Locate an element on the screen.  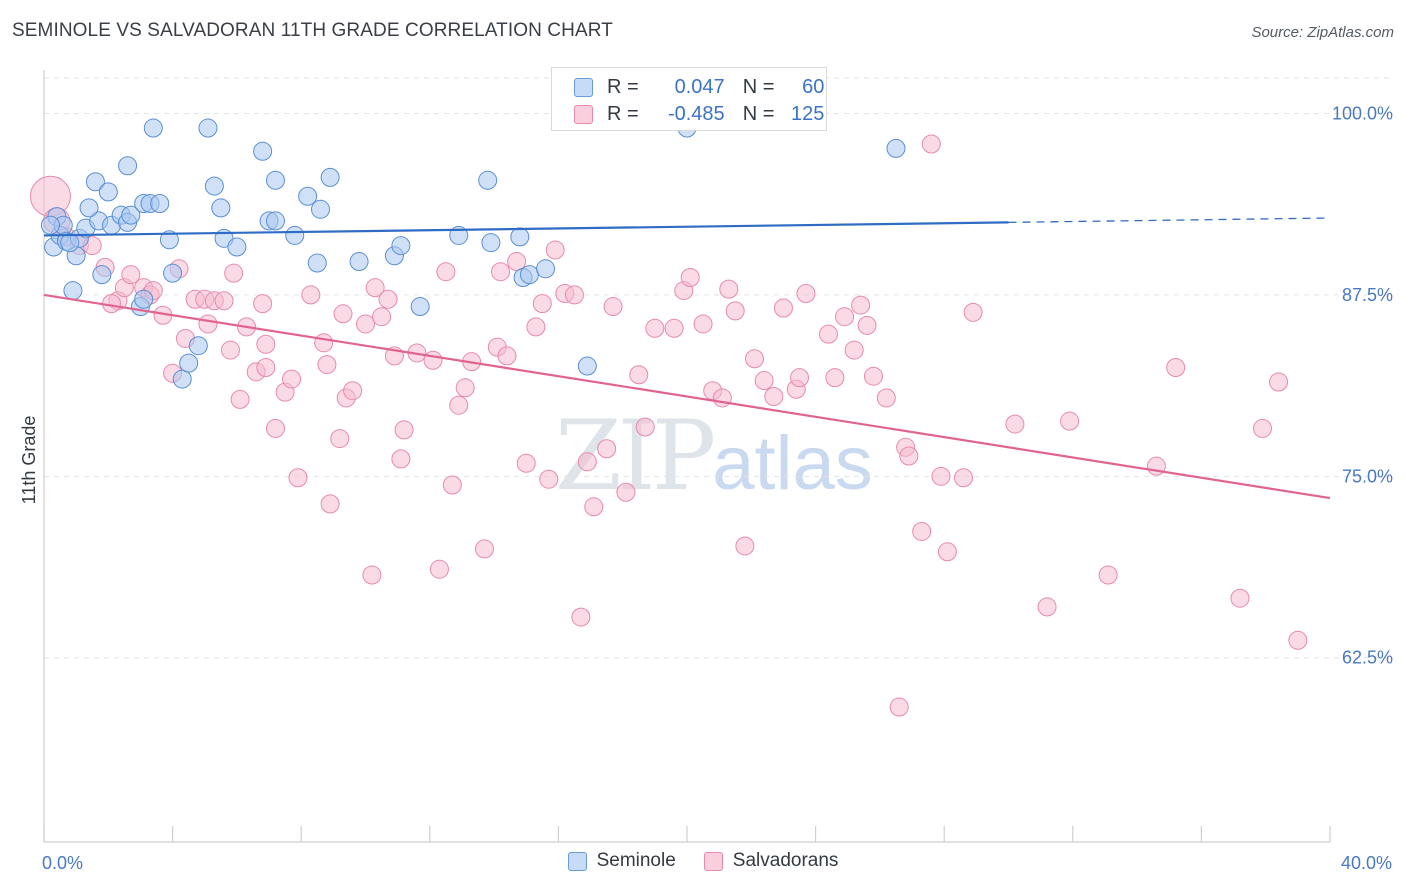
chart-source: Source: ZipAtlas.com is located at coordinates (1322, 32).